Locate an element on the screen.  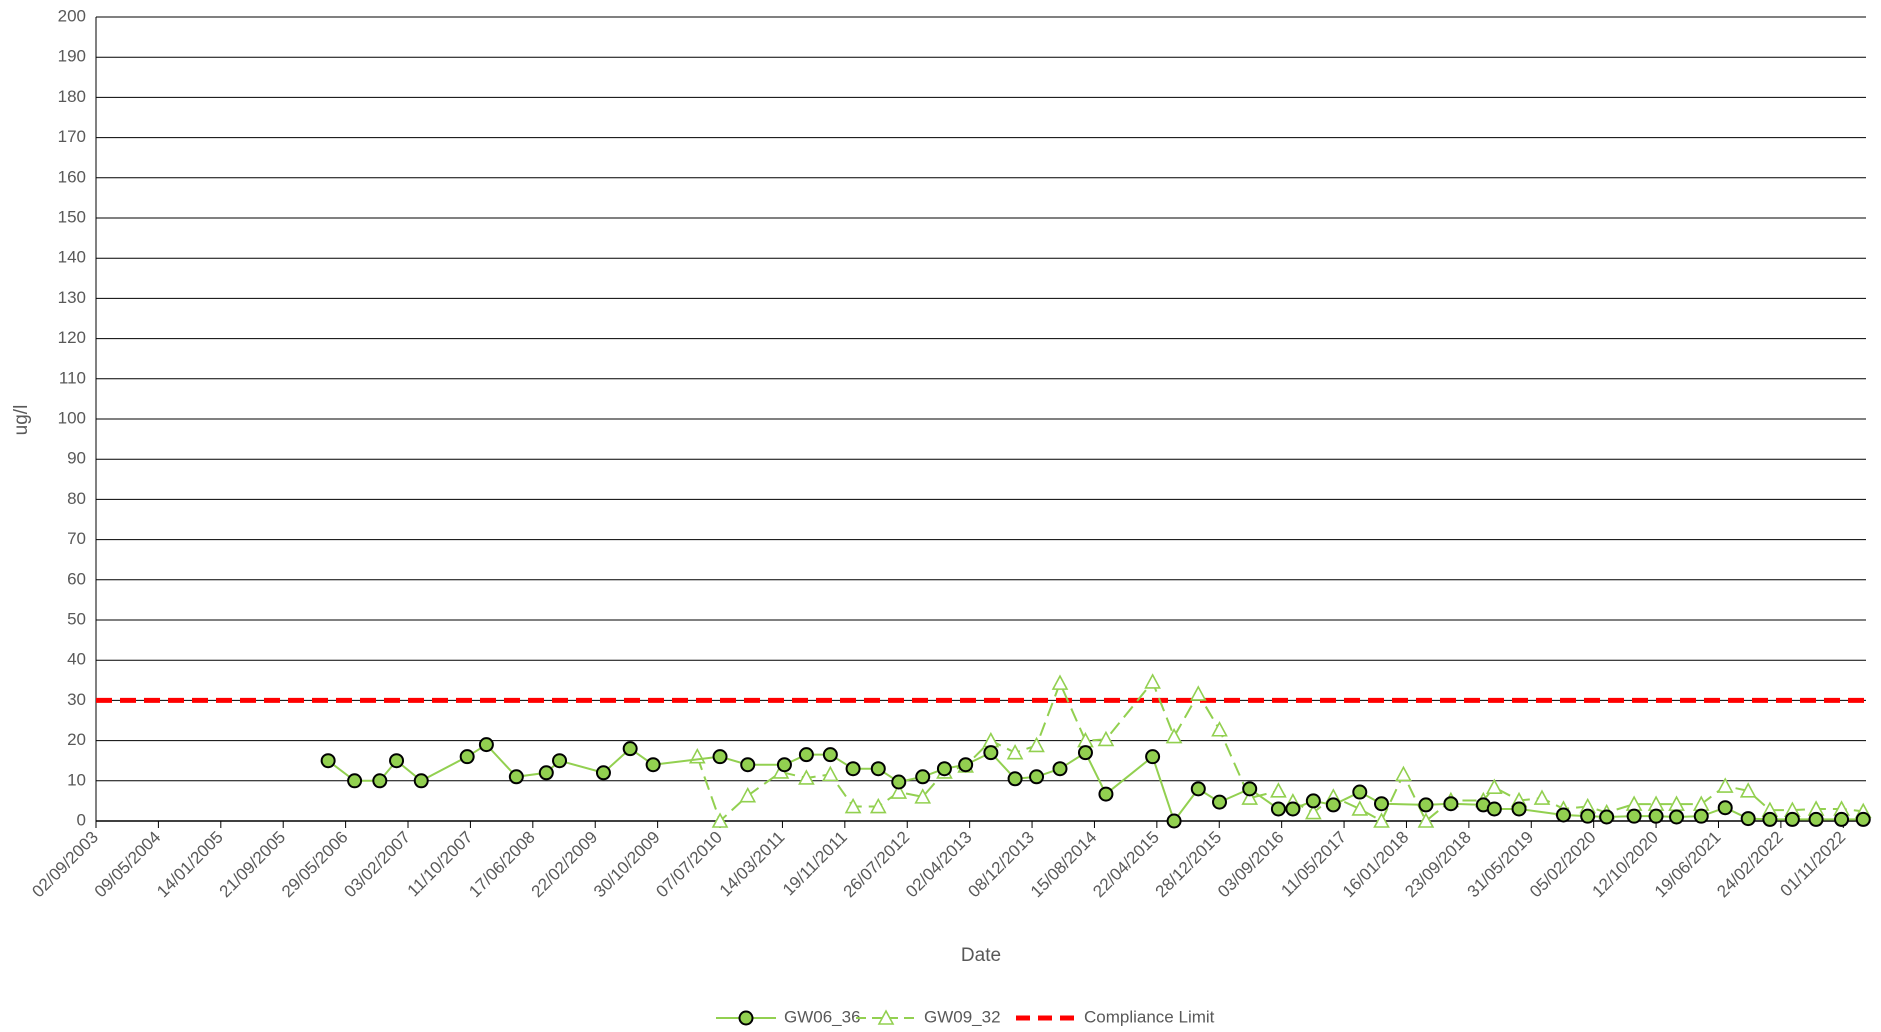
y-tick-label: 190 is located at coordinates (72, 56).